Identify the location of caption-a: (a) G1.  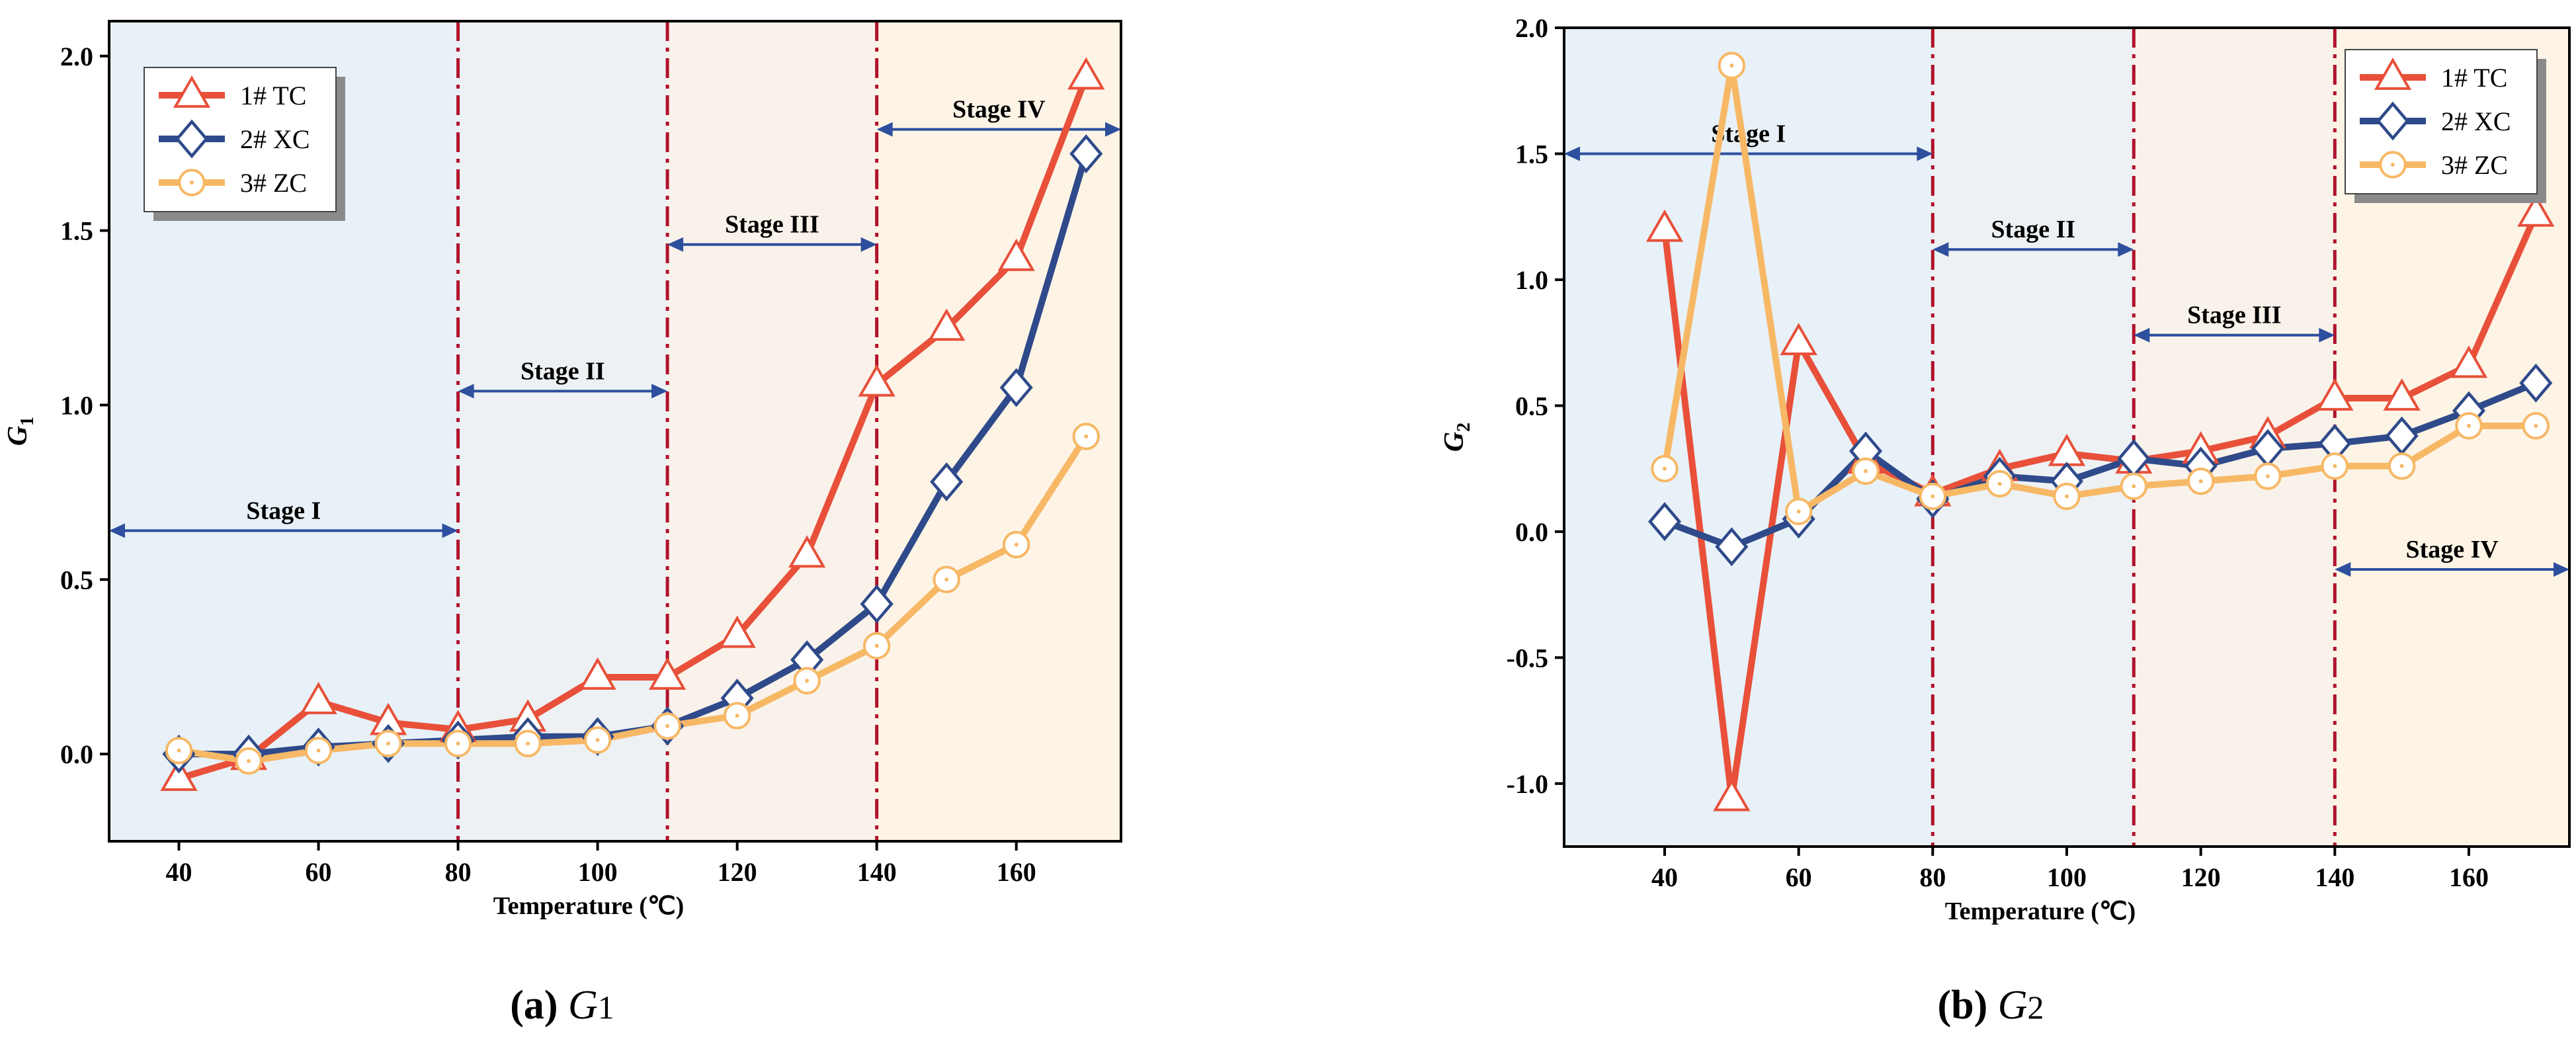
(562, 1005).